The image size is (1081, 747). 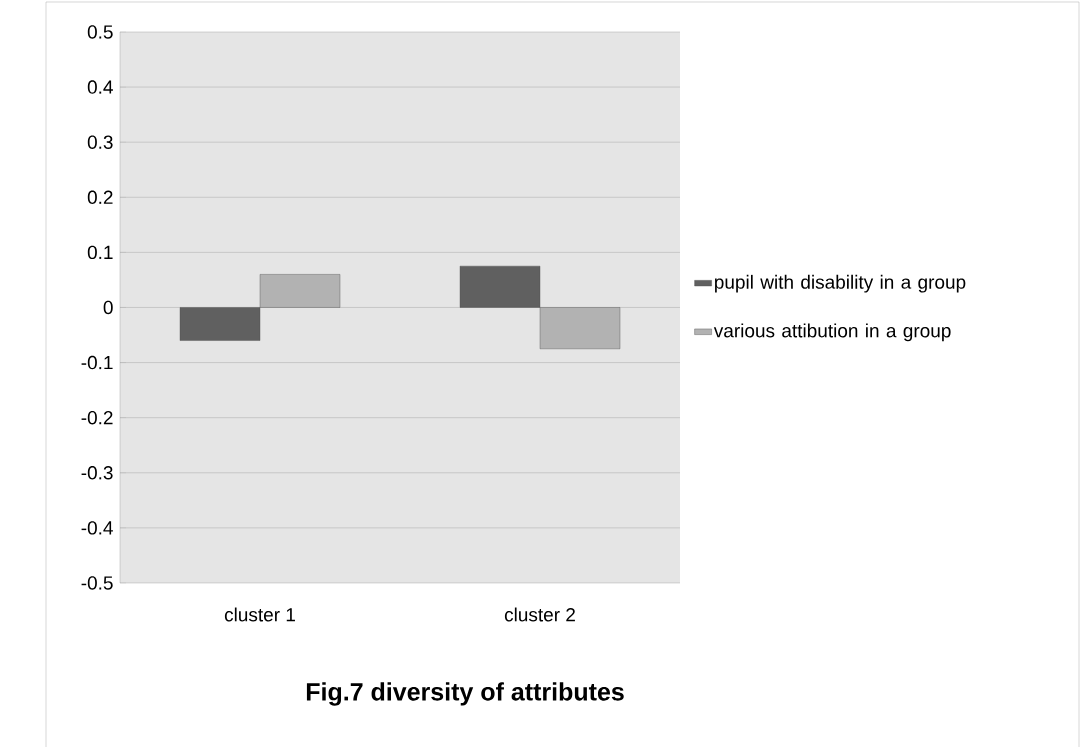 What do you see at coordinates (100, 197) in the screenshot?
I see `y-tick-label: 0.2` at bounding box center [100, 197].